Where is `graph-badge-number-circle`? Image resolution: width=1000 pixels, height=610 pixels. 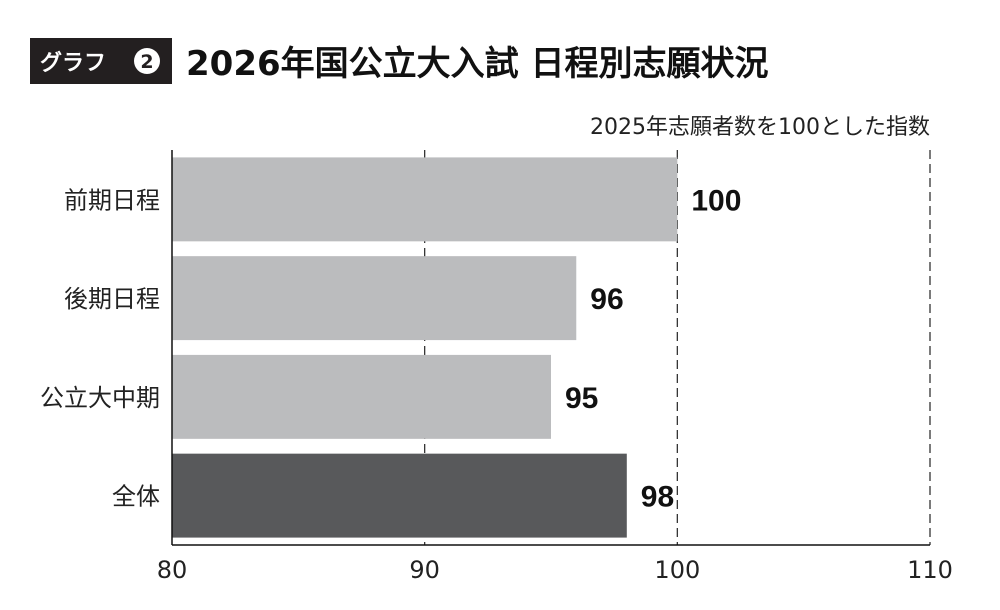 graph-badge-number-circle is located at coordinates (147, 61).